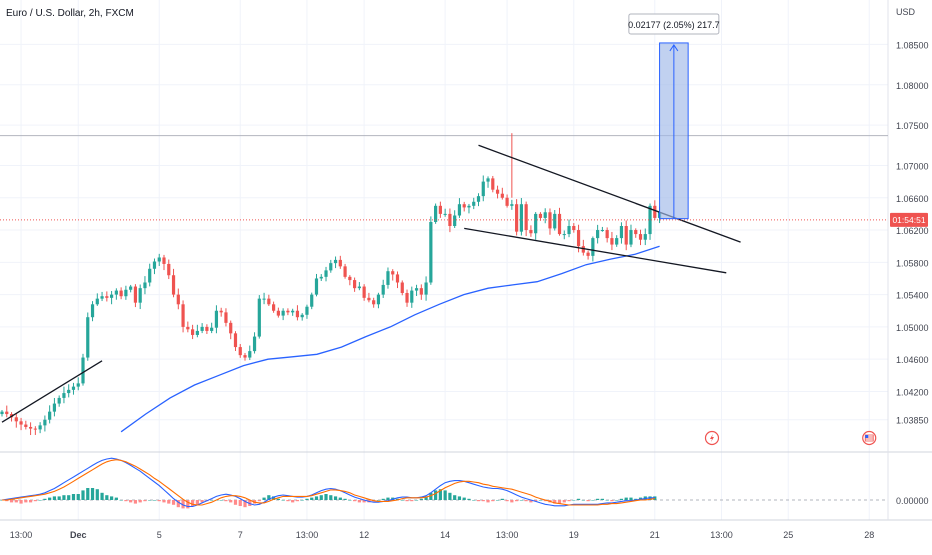 The height and width of the screenshot is (555, 932). What do you see at coordinates (674, 24) in the screenshot?
I see `projection-label-box` at bounding box center [674, 24].